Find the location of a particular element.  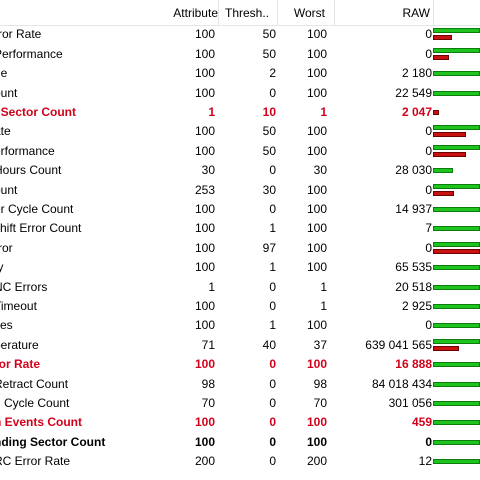

attribute-name: ites is located at coordinates (6, 325).